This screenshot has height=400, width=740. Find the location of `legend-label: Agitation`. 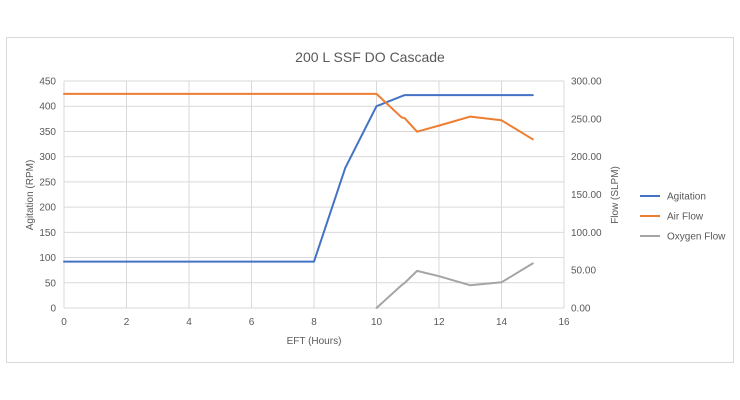

legend-label: Agitation is located at coordinates (686, 197).